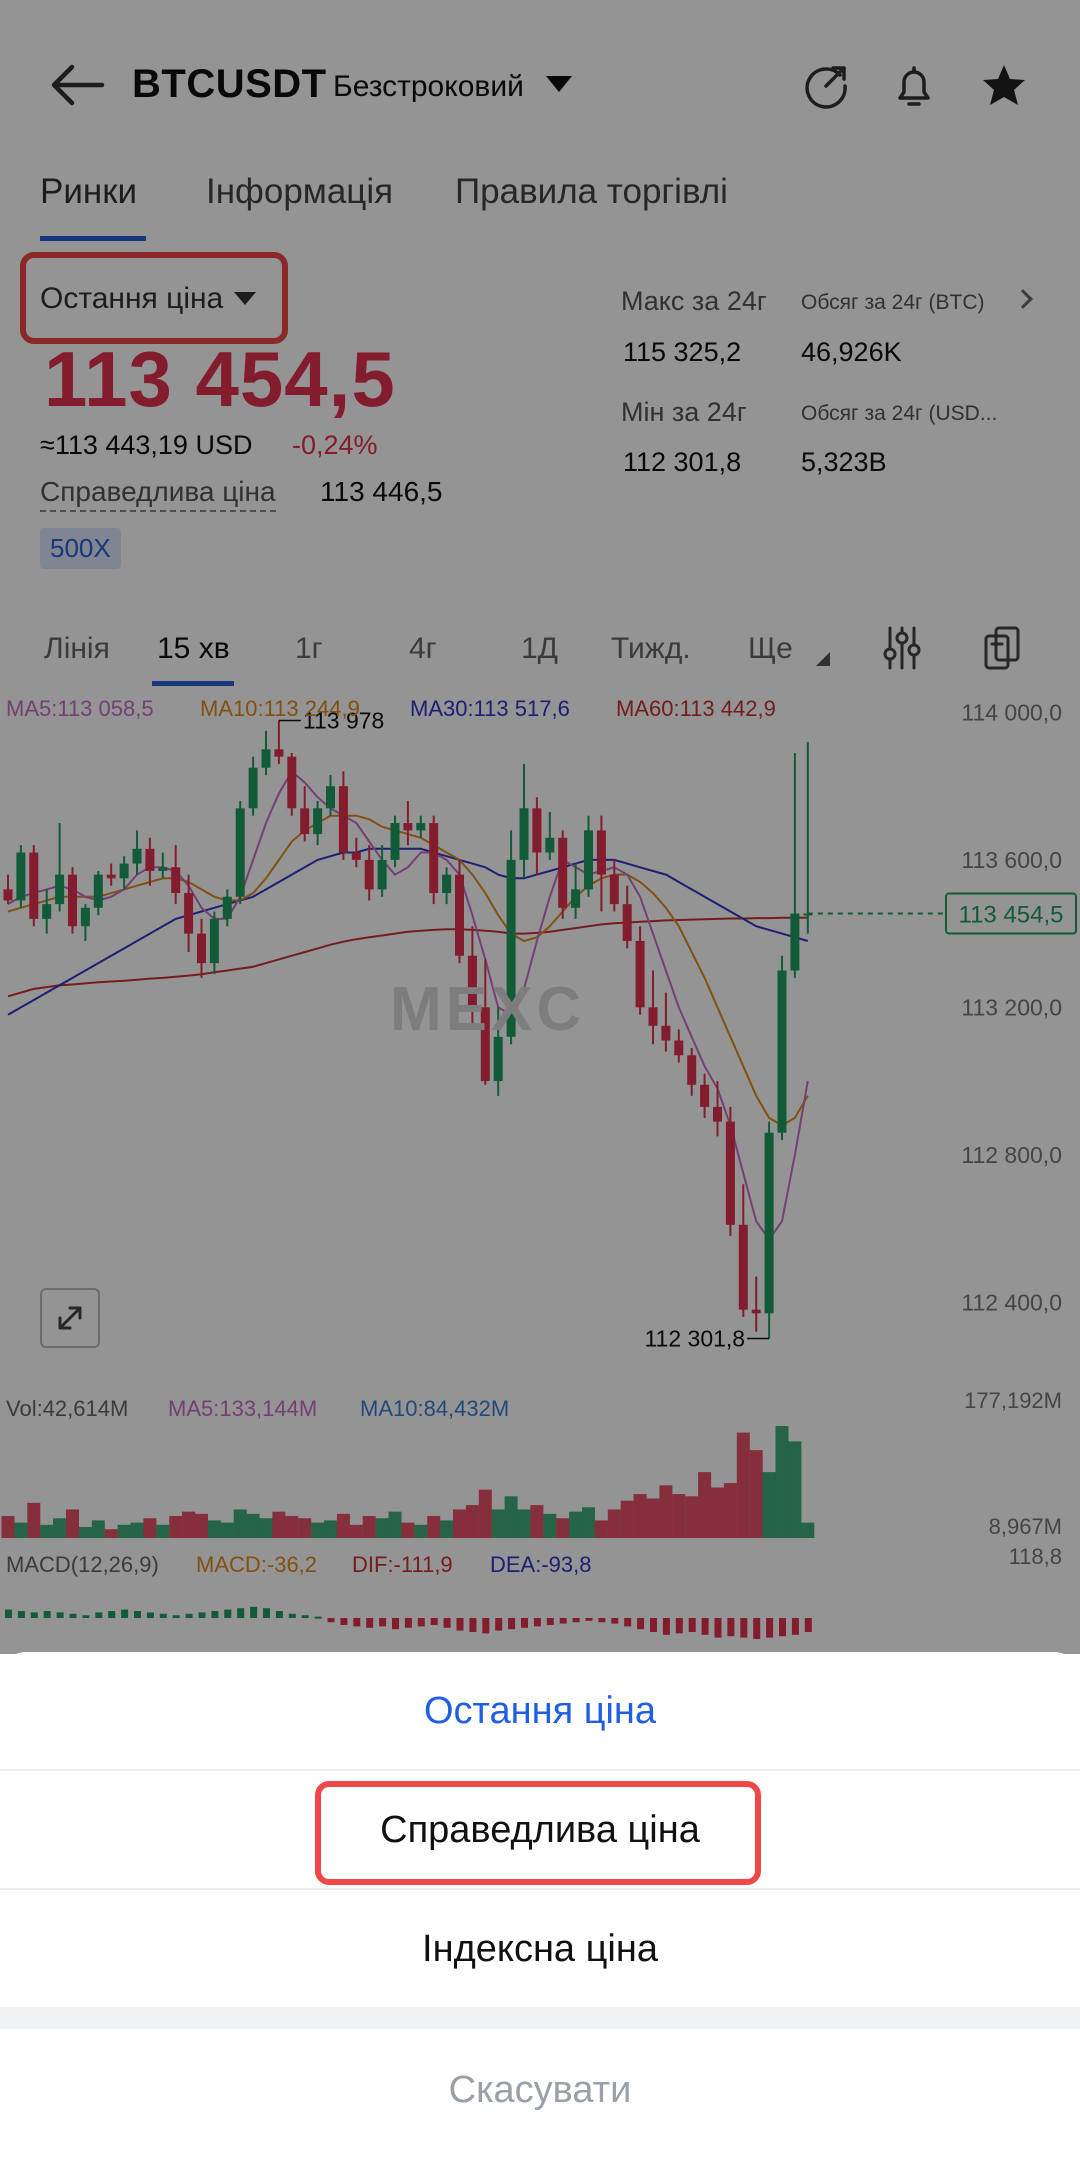 Image resolution: width=1080 pixels, height=2183 pixels. I want to click on contract-type-caret-icon, so click(559, 84).